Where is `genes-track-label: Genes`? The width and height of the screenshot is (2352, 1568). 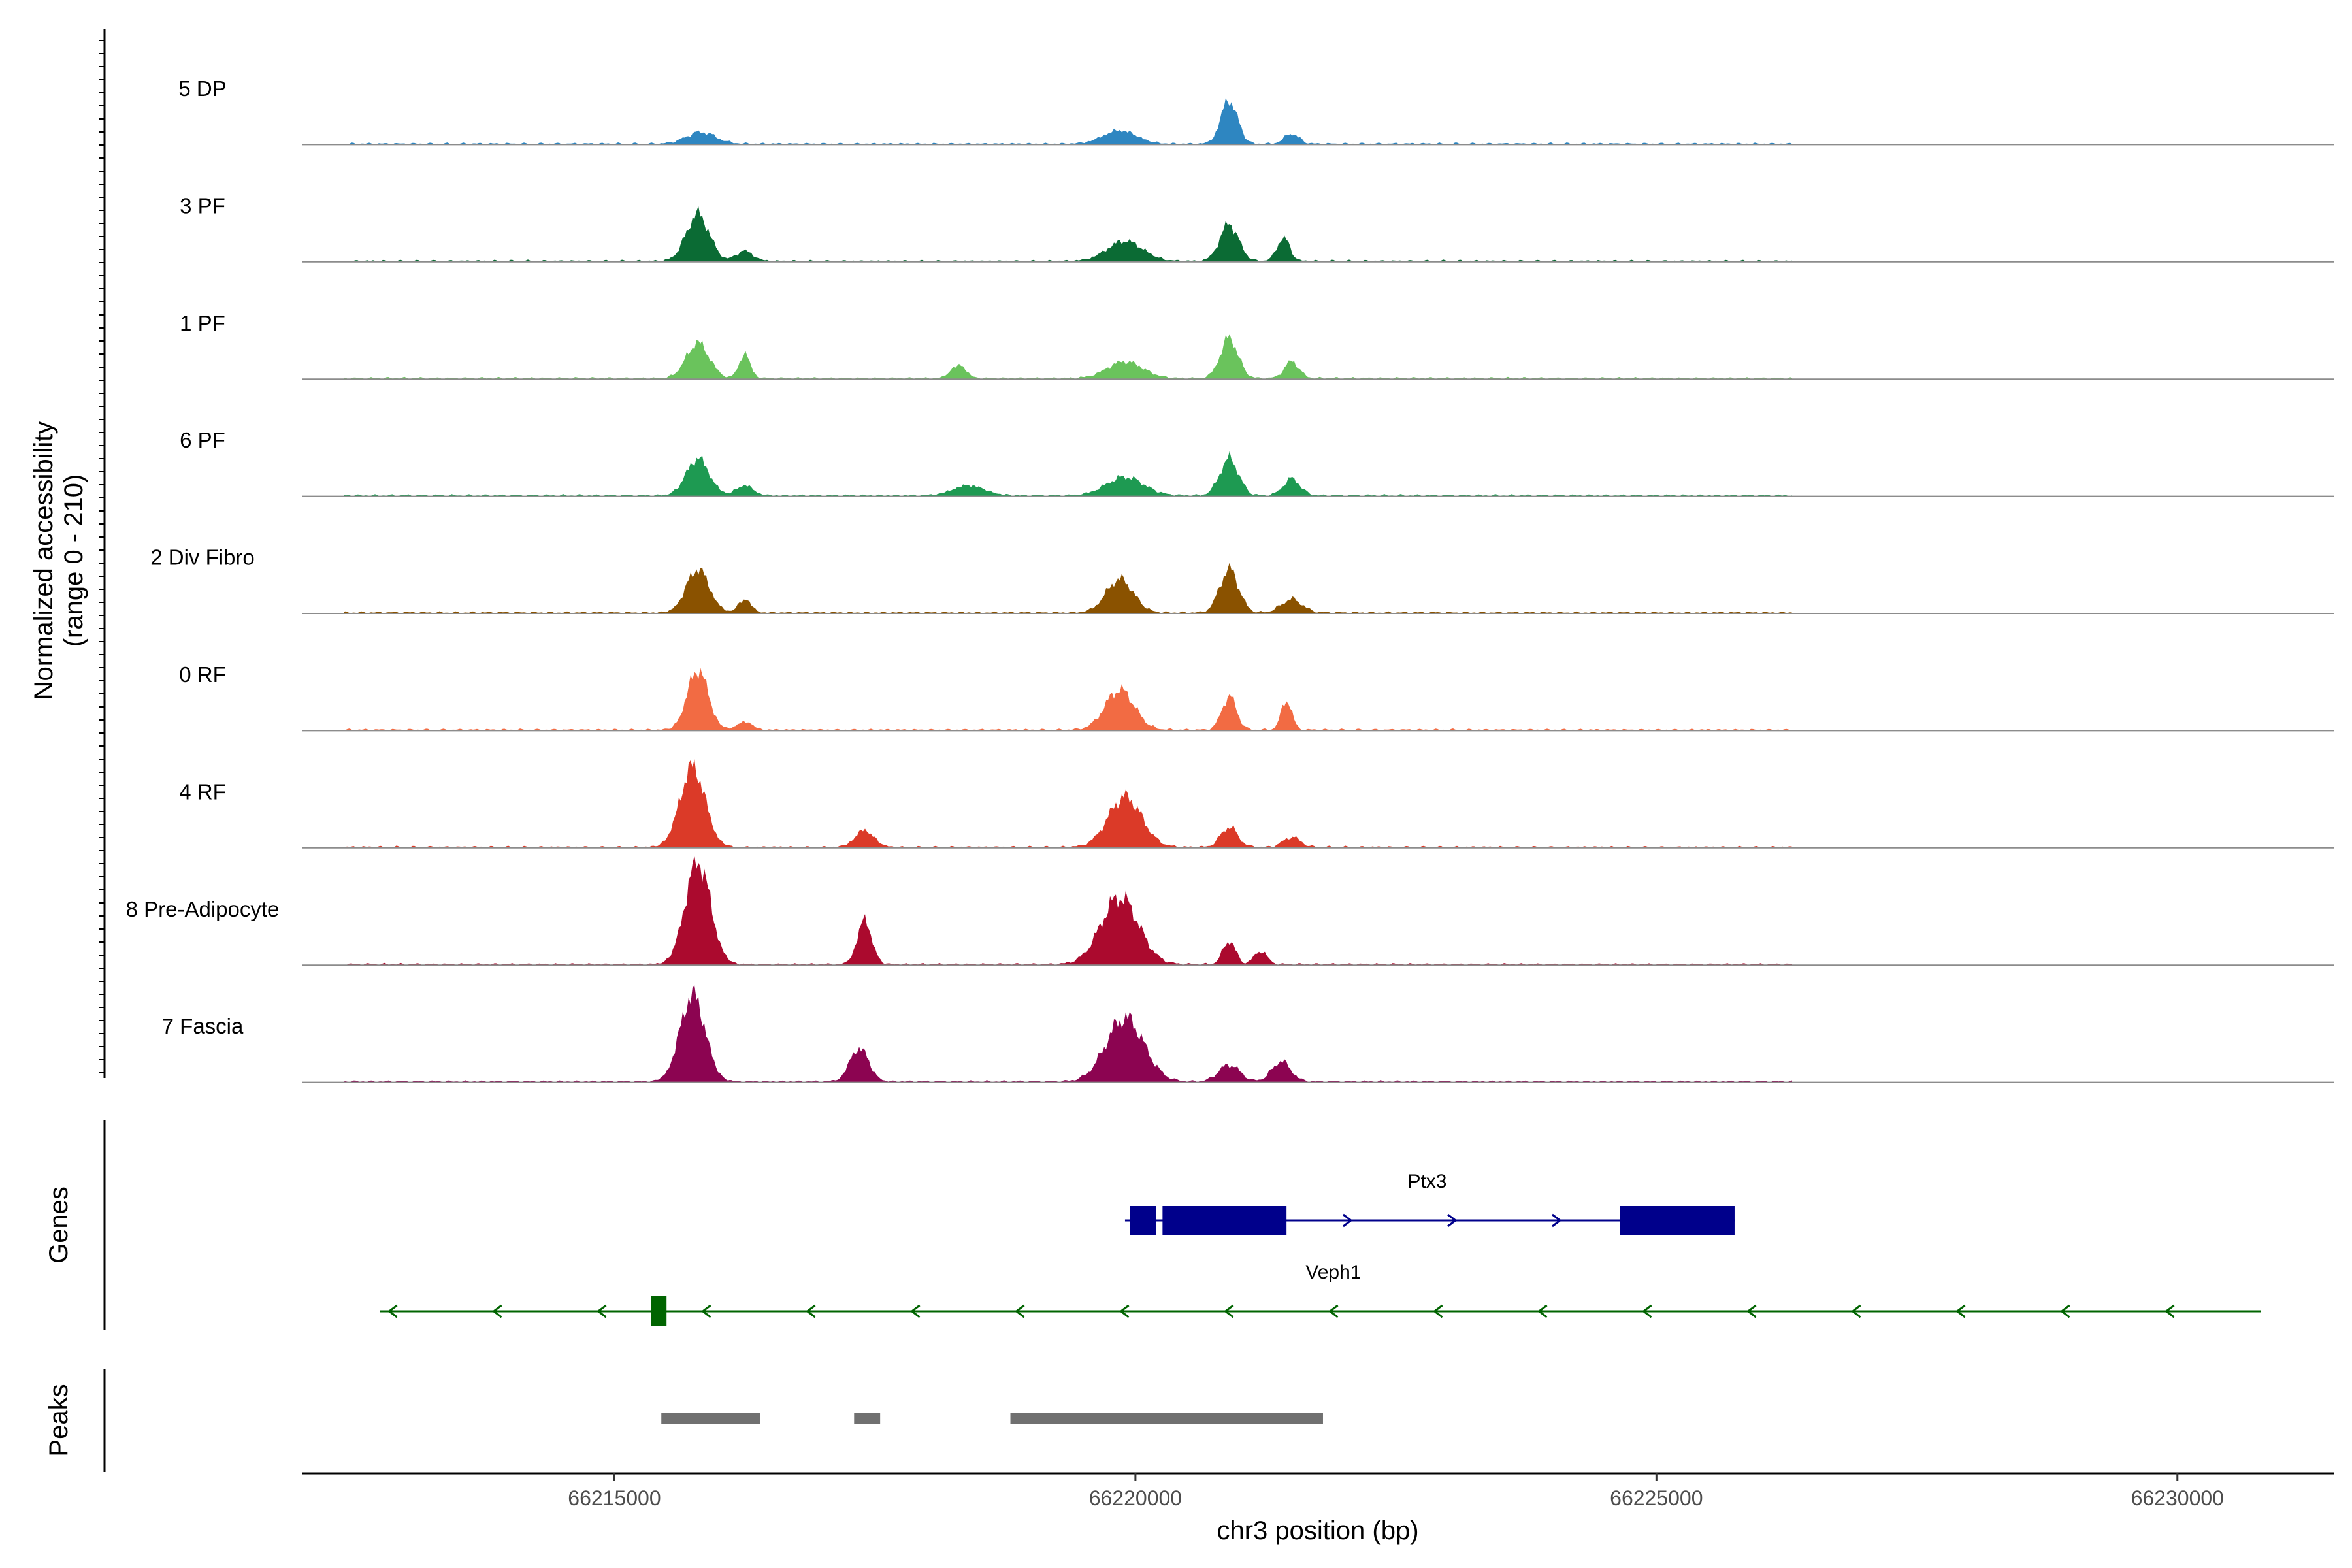 genes-track-label: Genes is located at coordinates (58, 1225).